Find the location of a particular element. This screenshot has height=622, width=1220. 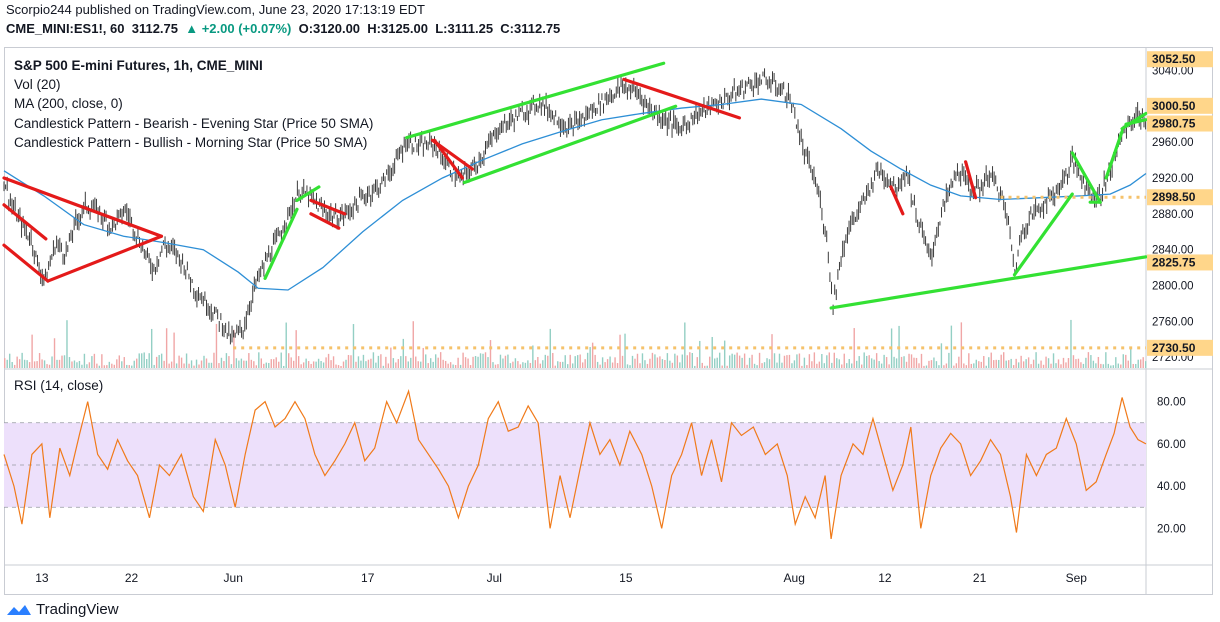

price-tick-label: 2800.00 is located at coordinates (1173, 287).